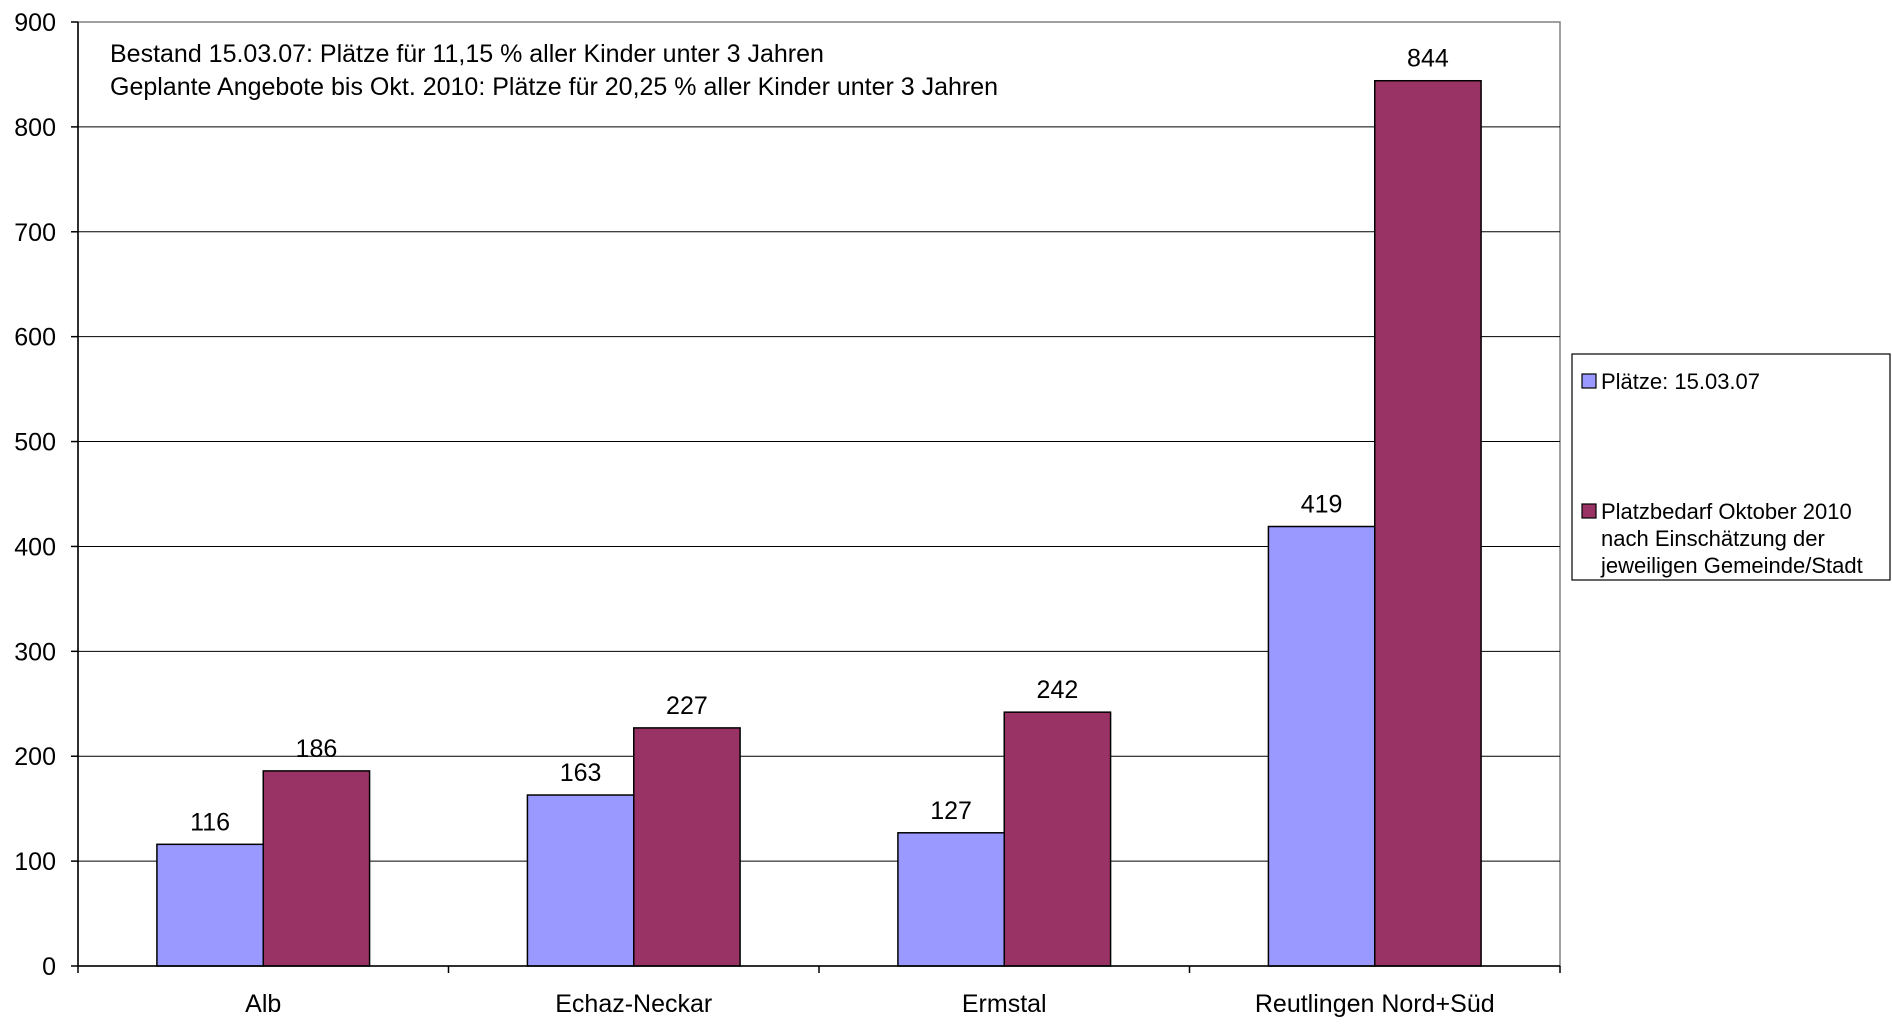 This screenshot has width=1892, height=1024. What do you see at coordinates (35, 23) in the screenshot?
I see `y-tick-label: 900` at bounding box center [35, 23].